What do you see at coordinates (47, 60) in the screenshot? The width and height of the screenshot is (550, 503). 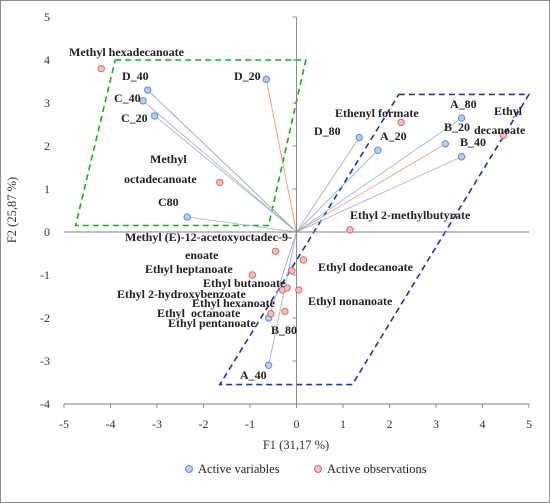 I see `y-tick-label: 4` at bounding box center [47, 60].